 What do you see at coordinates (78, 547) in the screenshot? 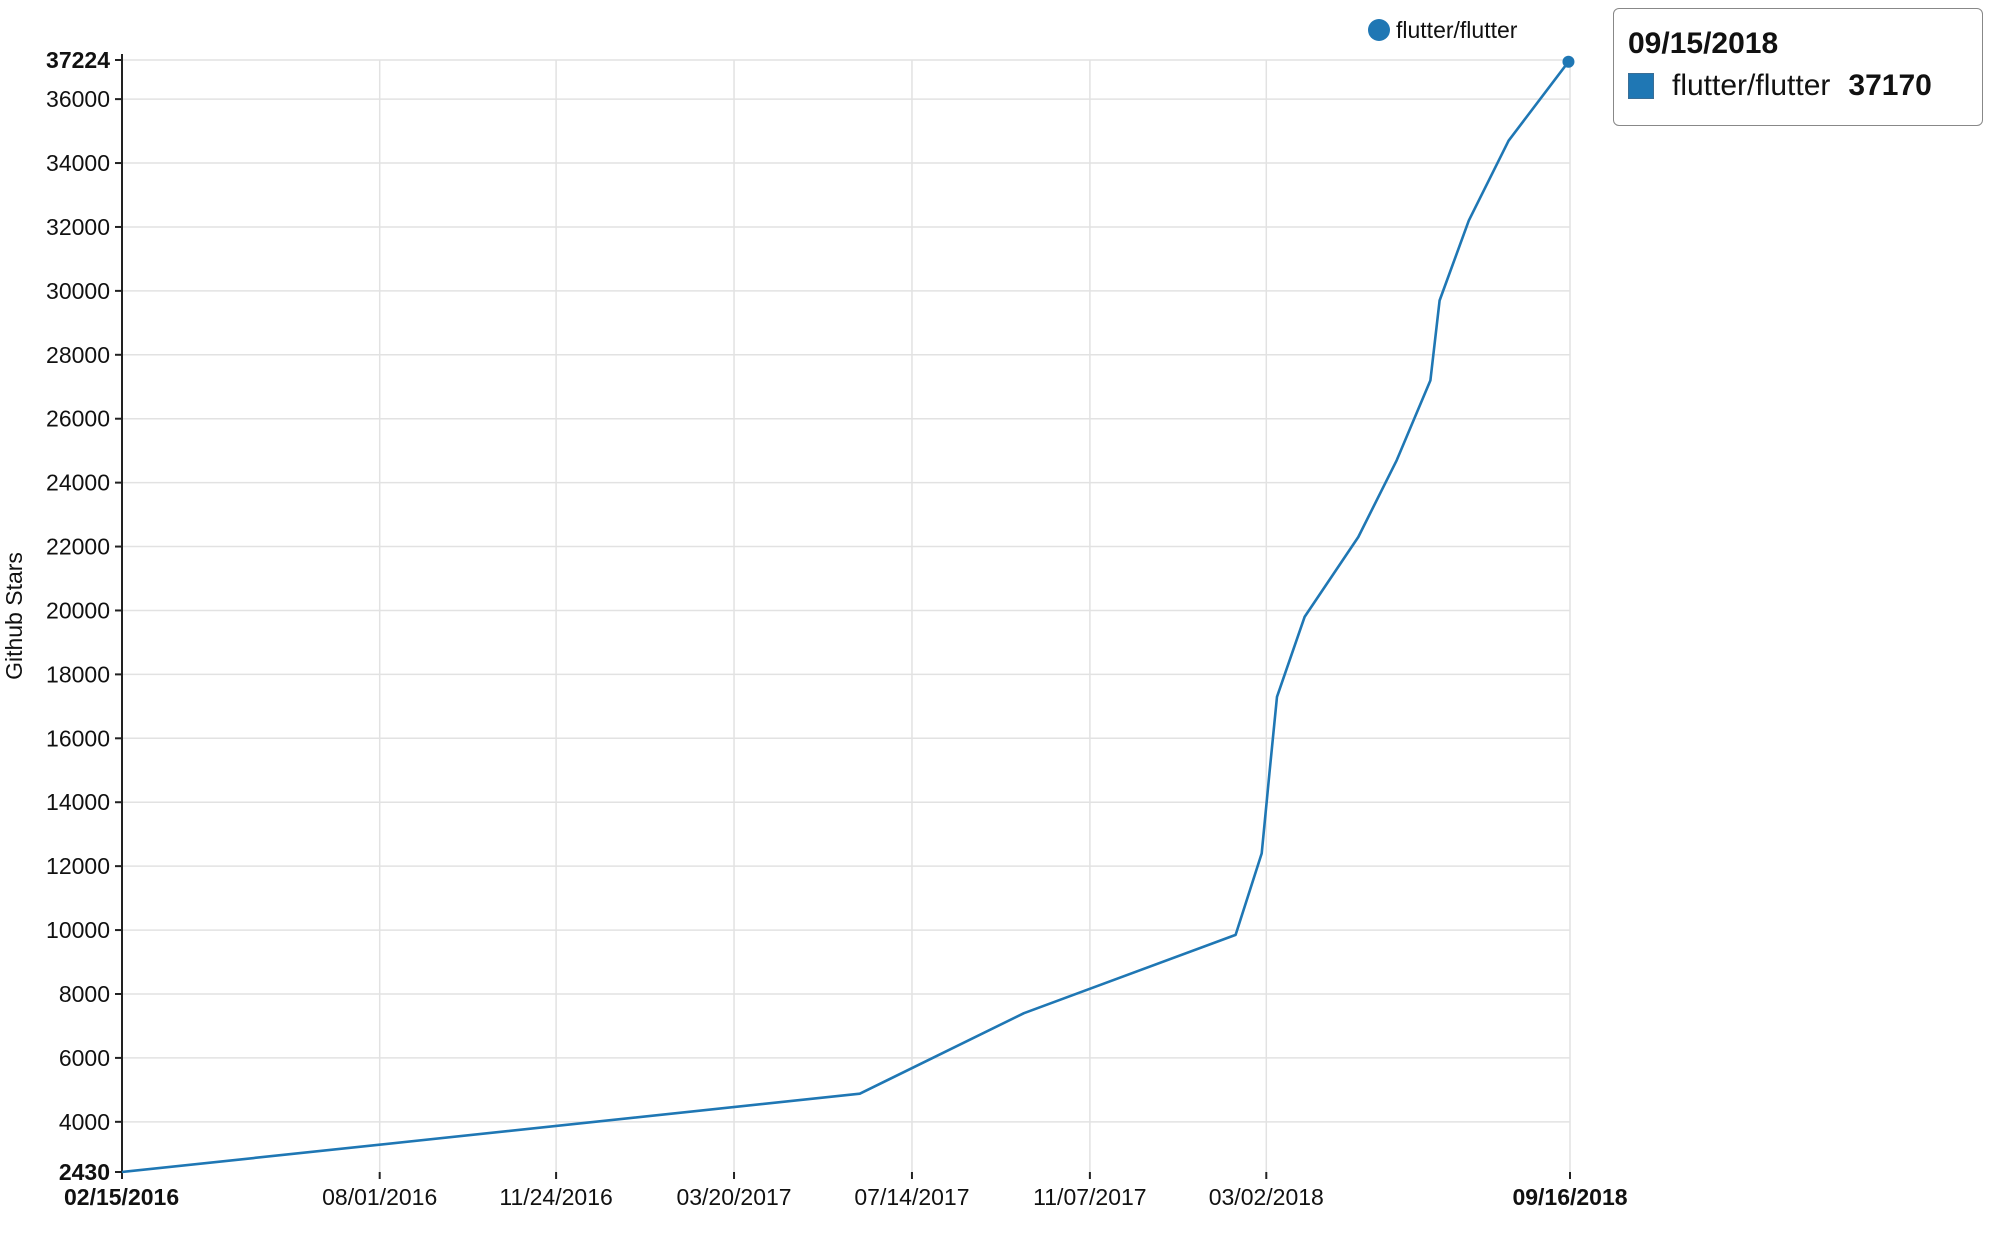
I see `y-tick-label: 22000` at bounding box center [78, 547].